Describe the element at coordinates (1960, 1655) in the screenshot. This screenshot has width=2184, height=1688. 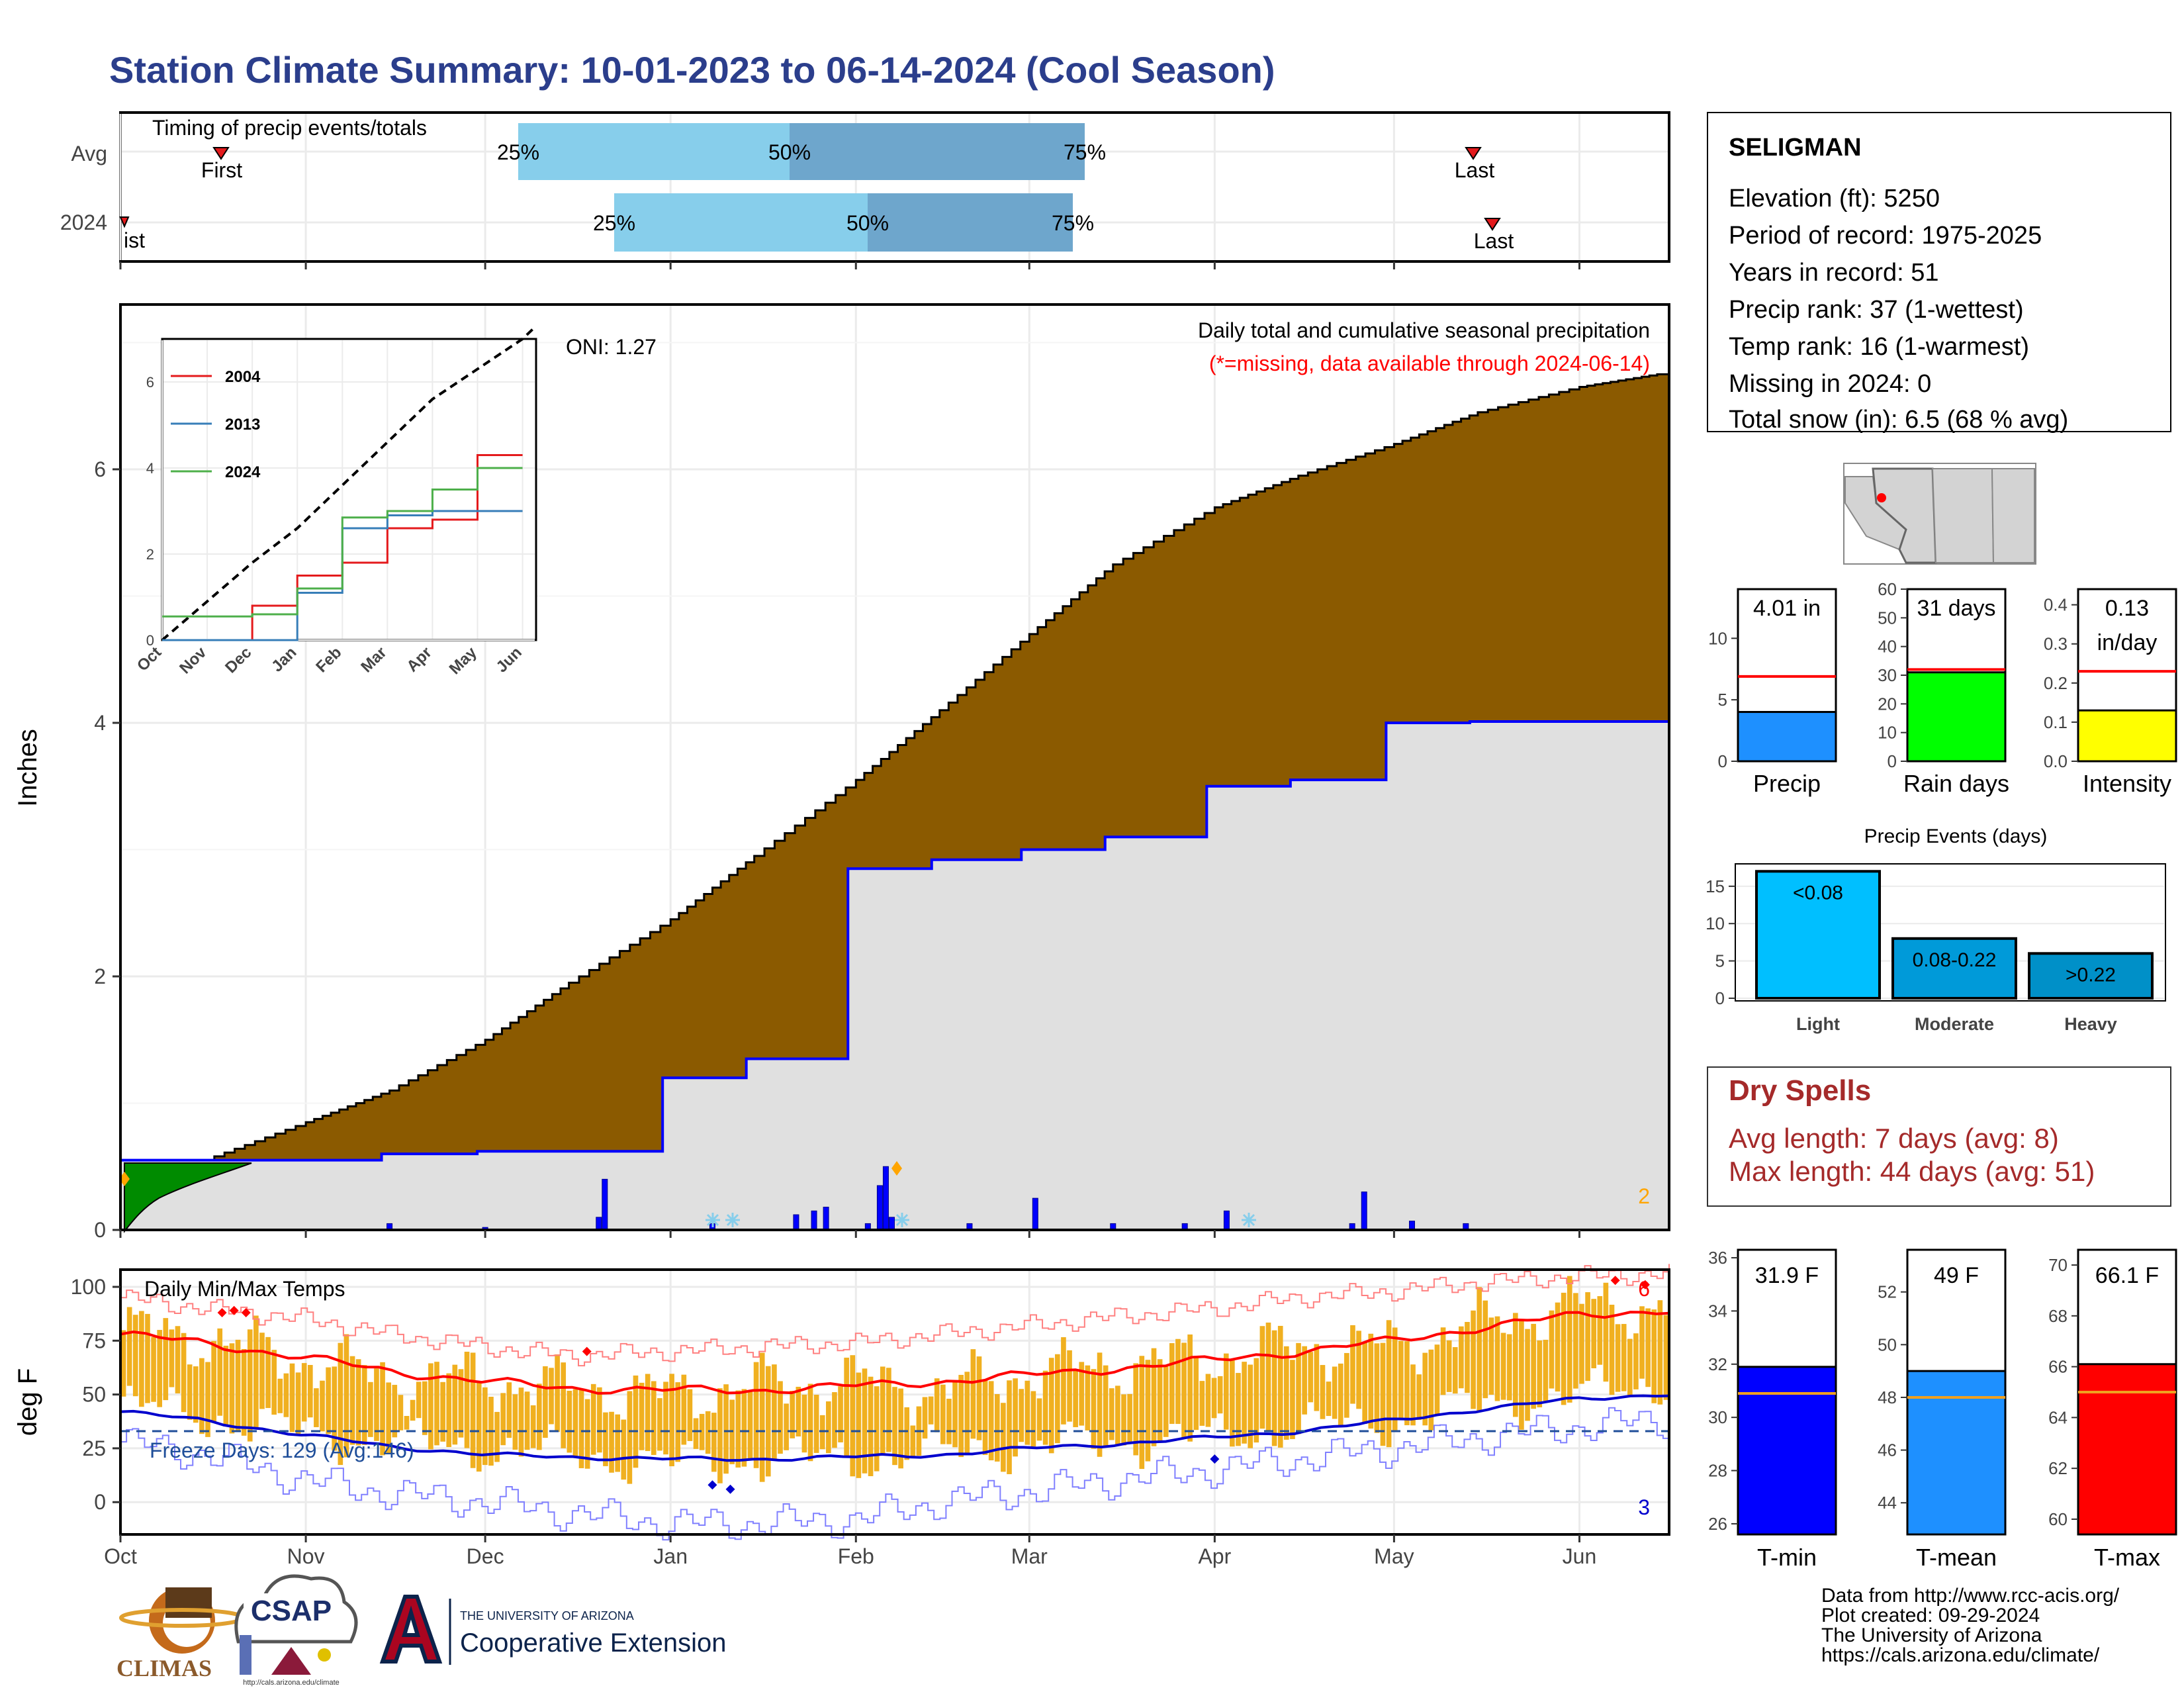
I see `footer-line: https://cals.arizona.edu/climate/` at that location.